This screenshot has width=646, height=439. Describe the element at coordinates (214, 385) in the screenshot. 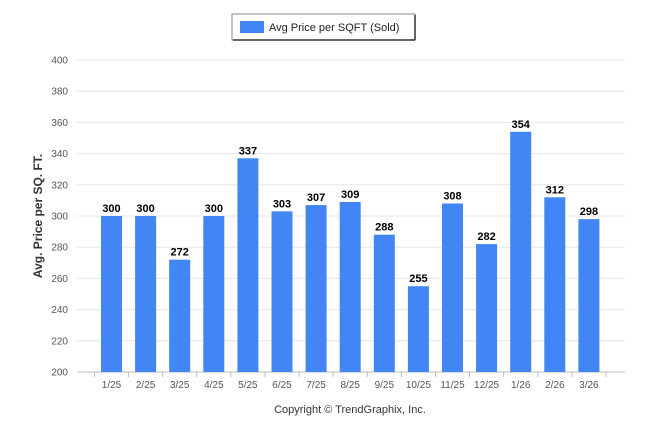

I see `x-tick-label: 4/25` at that location.